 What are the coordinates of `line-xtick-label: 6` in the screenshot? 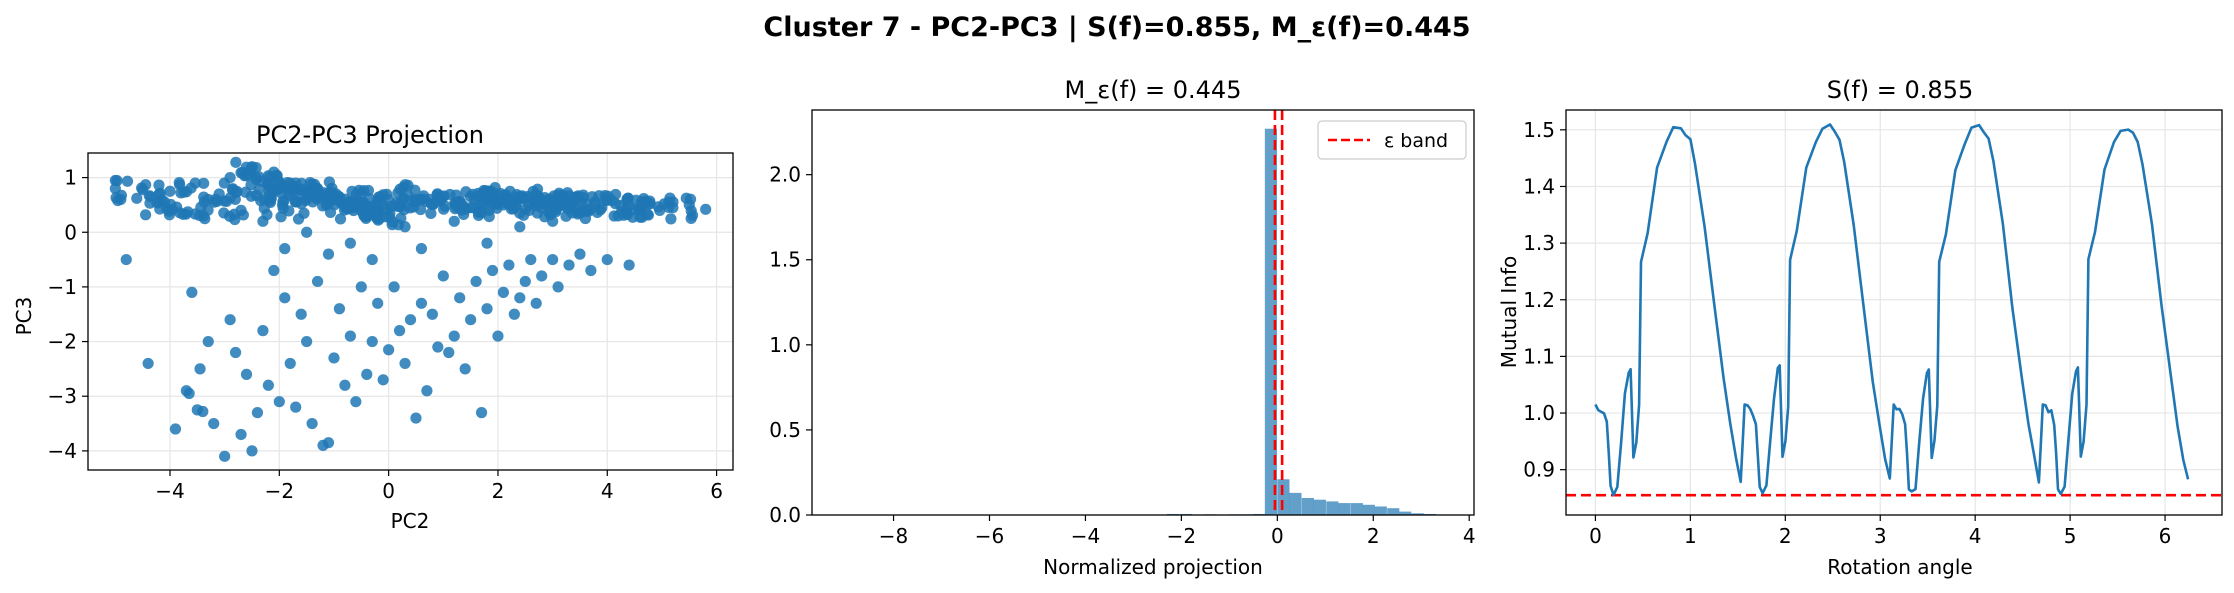 It's located at (2165, 536).